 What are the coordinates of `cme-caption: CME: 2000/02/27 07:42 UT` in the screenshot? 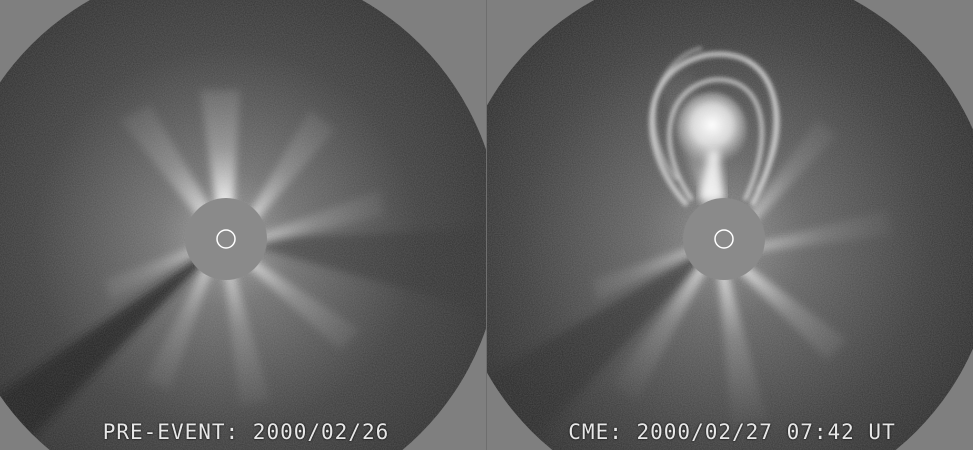 It's located at (732, 432).